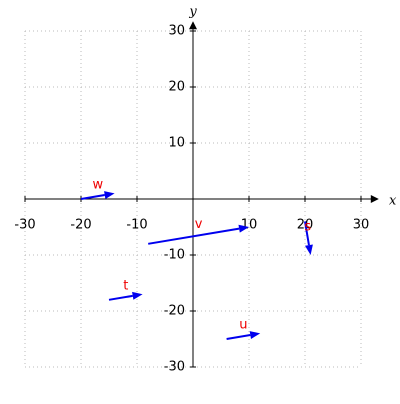  What do you see at coordinates (125, 286) in the screenshot?
I see `vector-label: t` at bounding box center [125, 286].